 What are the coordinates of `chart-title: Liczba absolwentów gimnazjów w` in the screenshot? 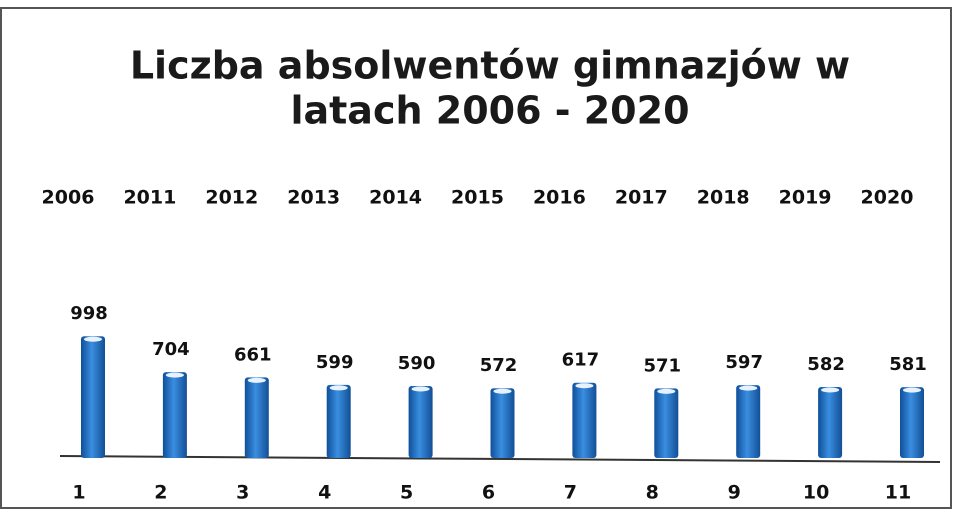 It's located at (490, 66).